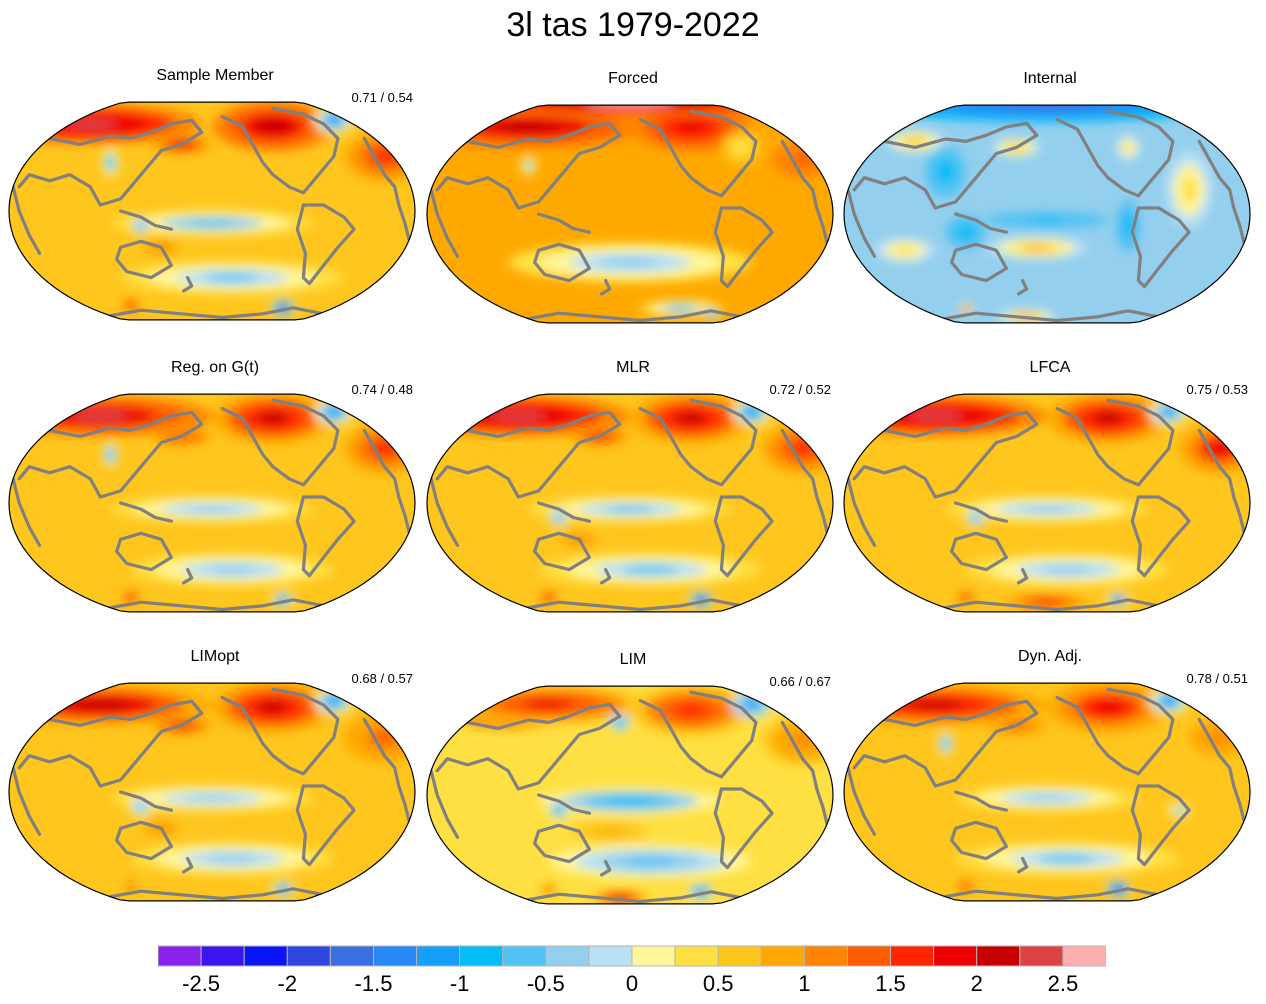  Describe the element at coordinates (1050, 493) in the screenshot. I see `map-panel-lfca: LFCA 0.75 / 0.53` at that location.